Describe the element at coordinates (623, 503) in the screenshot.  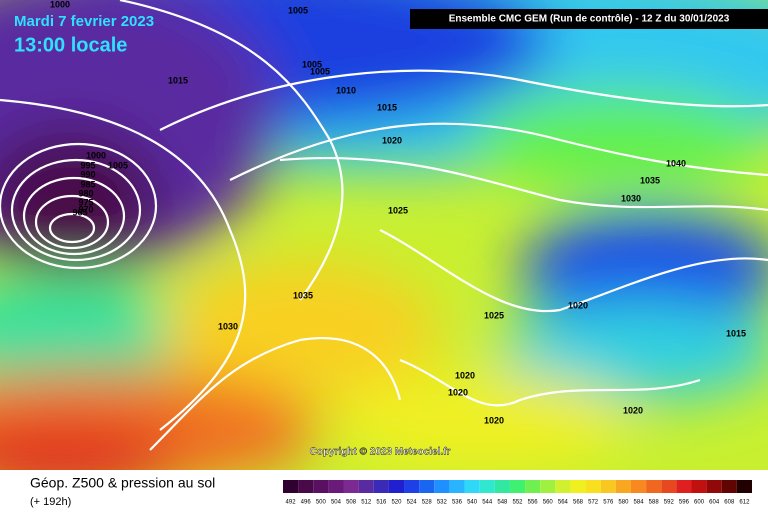
I see `scale-label: 580` at that location.